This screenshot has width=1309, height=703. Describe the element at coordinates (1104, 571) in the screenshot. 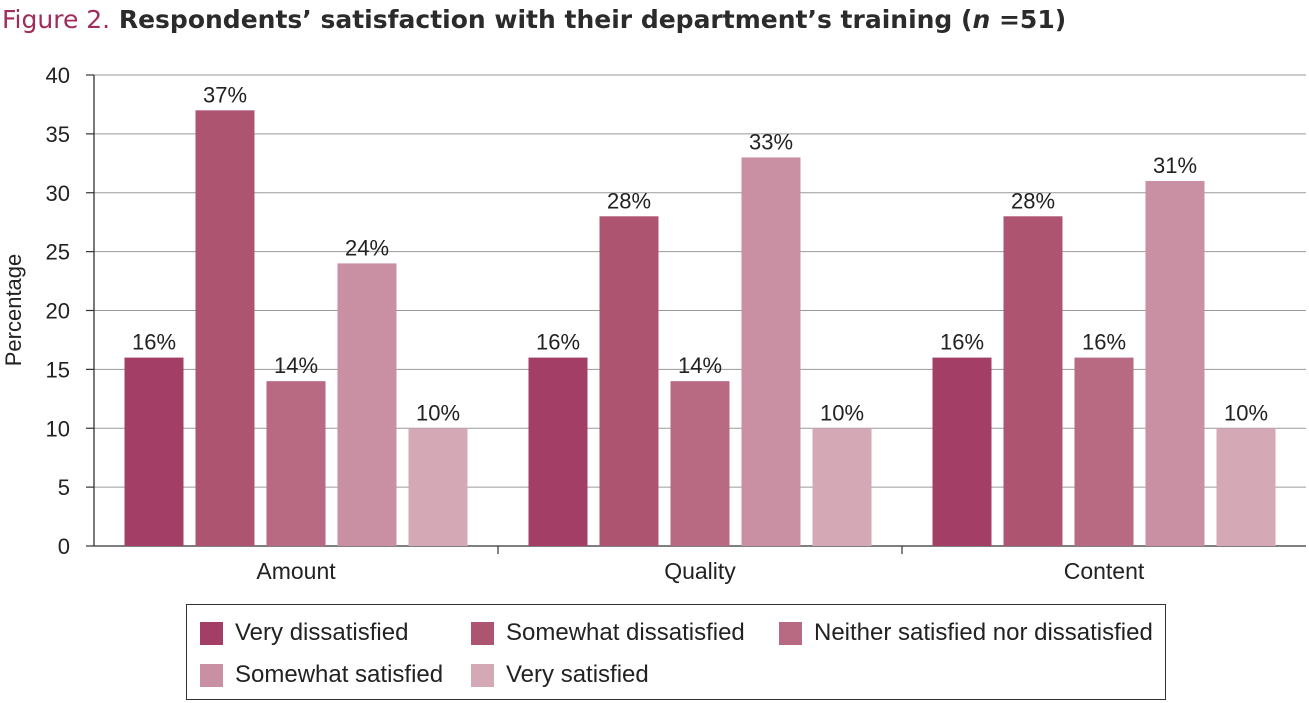

I see `x-category-label: Content` at that location.